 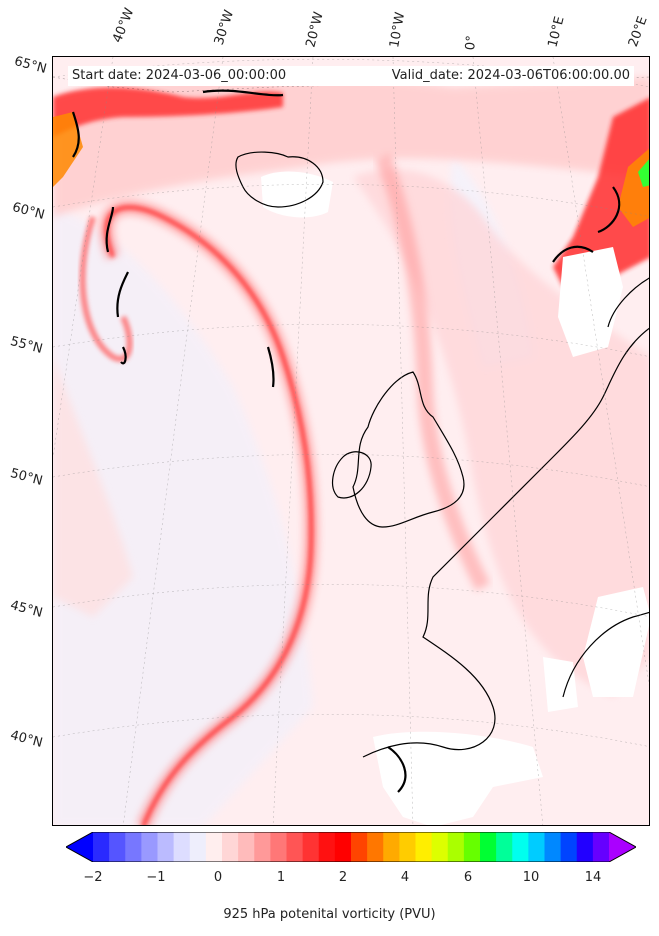 I want to click on cbar-tick: −1, so click(x=156, y=877).